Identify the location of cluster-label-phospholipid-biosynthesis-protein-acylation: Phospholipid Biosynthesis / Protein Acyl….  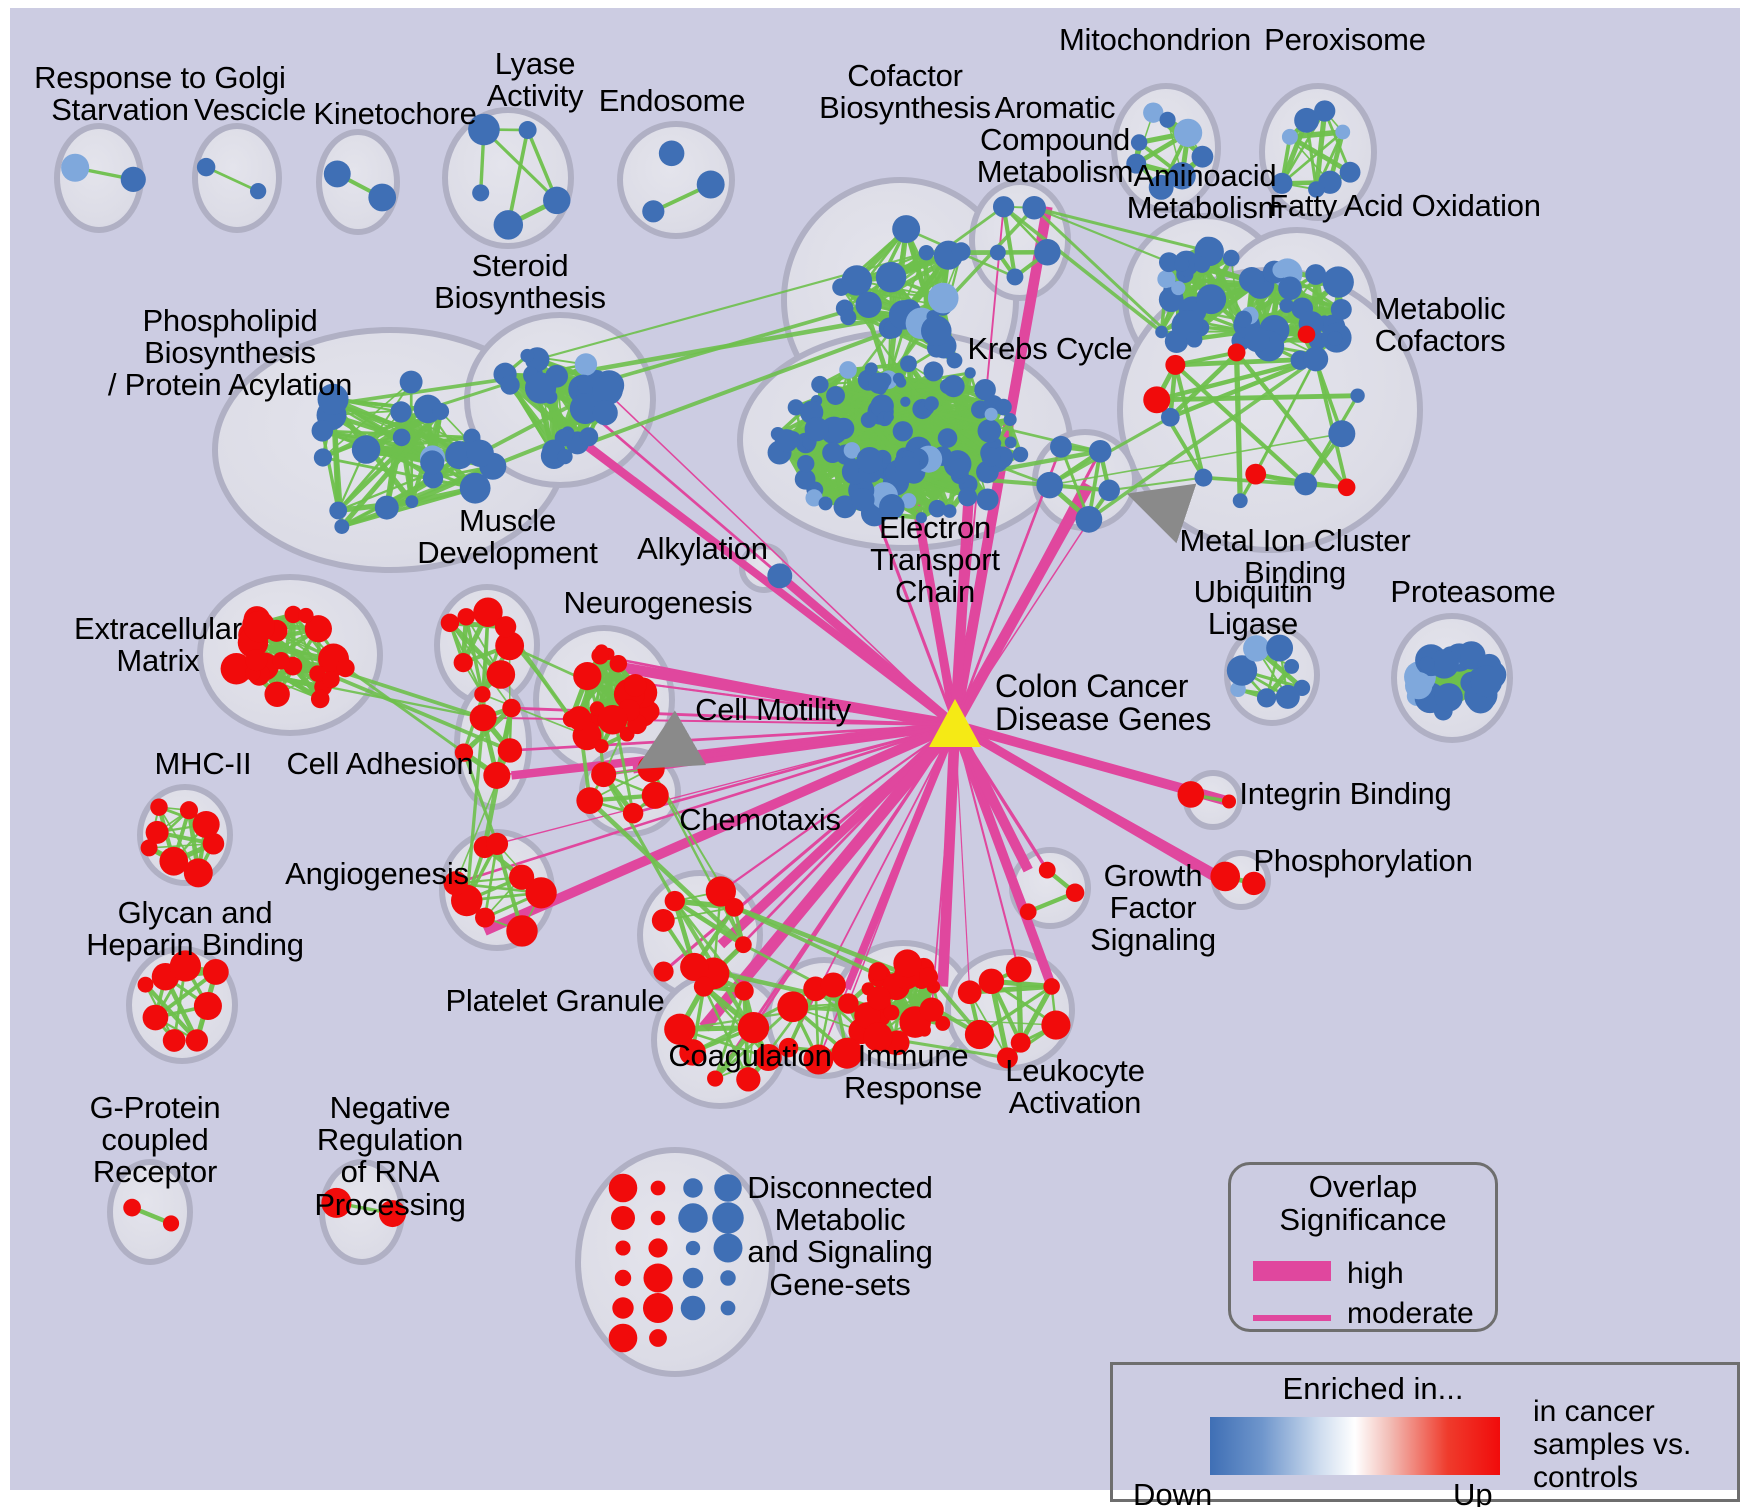
(230, 353).